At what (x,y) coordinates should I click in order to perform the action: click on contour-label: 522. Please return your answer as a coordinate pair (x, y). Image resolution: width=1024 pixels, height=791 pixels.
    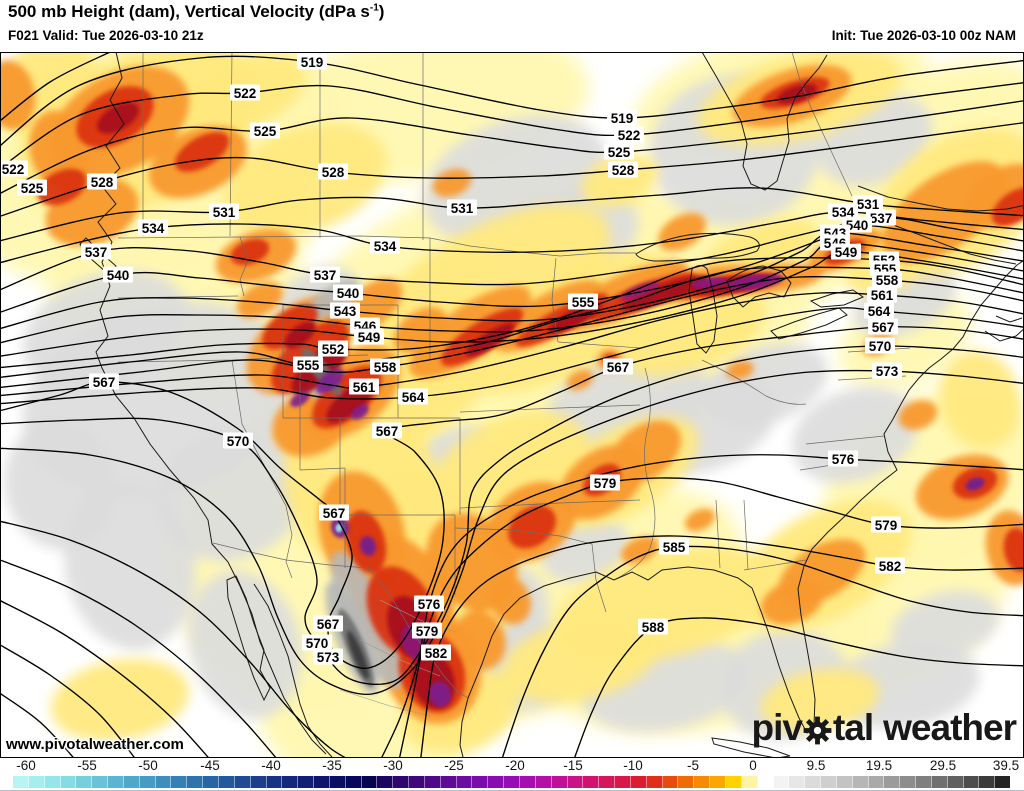
    Looking at the image, I should click on (245, 92).